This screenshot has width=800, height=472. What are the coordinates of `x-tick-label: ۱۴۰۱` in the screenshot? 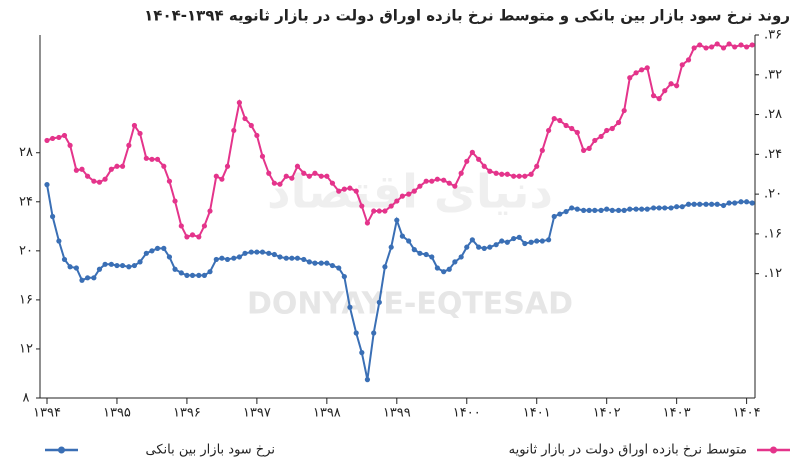 It's located at (537, 413).